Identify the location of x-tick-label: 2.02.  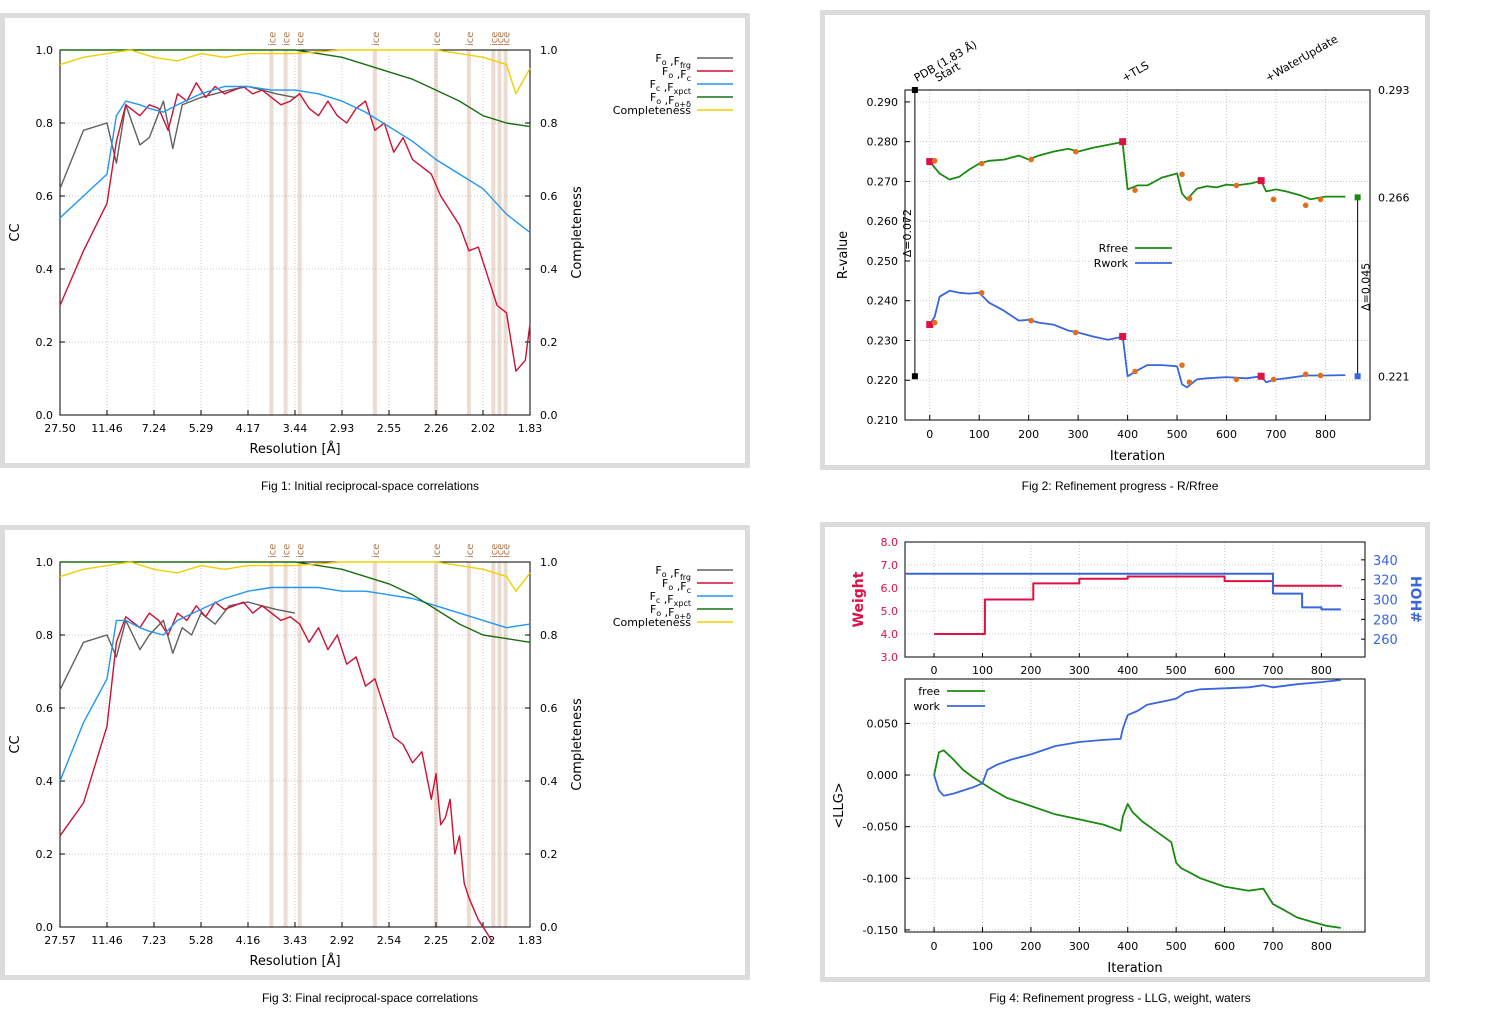
(483, 428).